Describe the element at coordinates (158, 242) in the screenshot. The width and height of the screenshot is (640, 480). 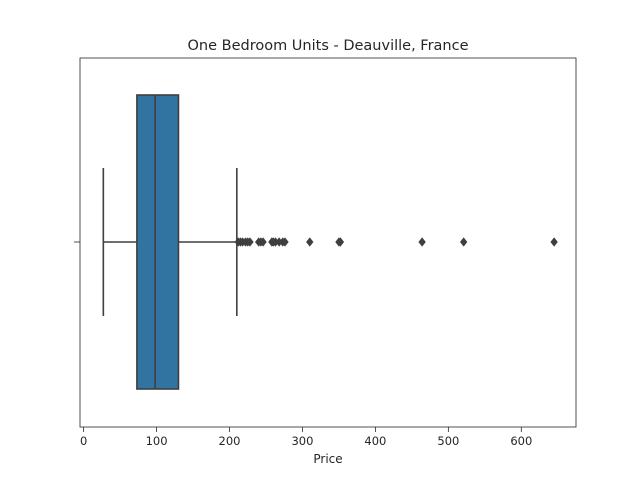
I see `iqr-box` at that location.